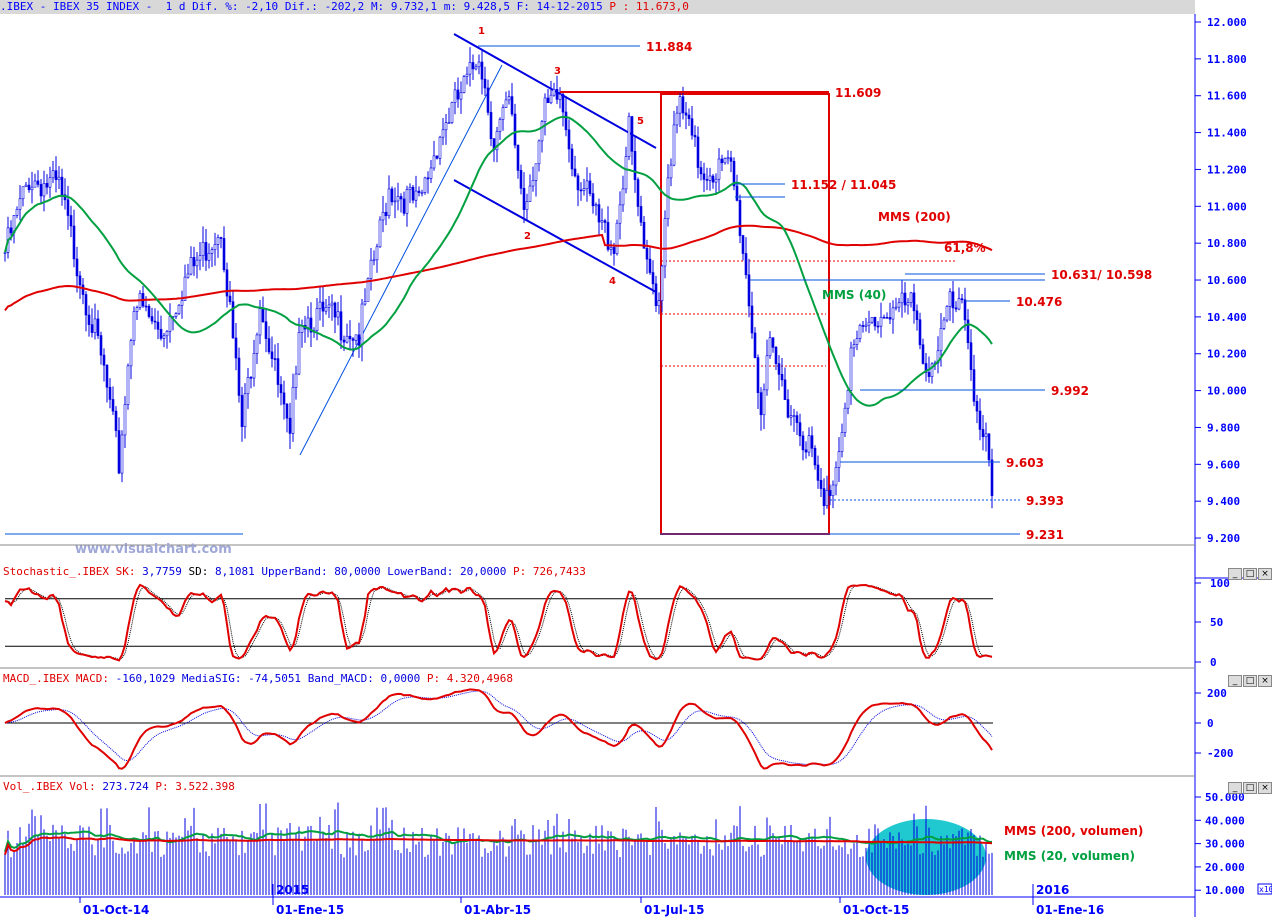 The image size is (1272, 917). Describe the element at coordinates (92, 678) in the screenshot. I see `macd-label: MACD:` at that location.